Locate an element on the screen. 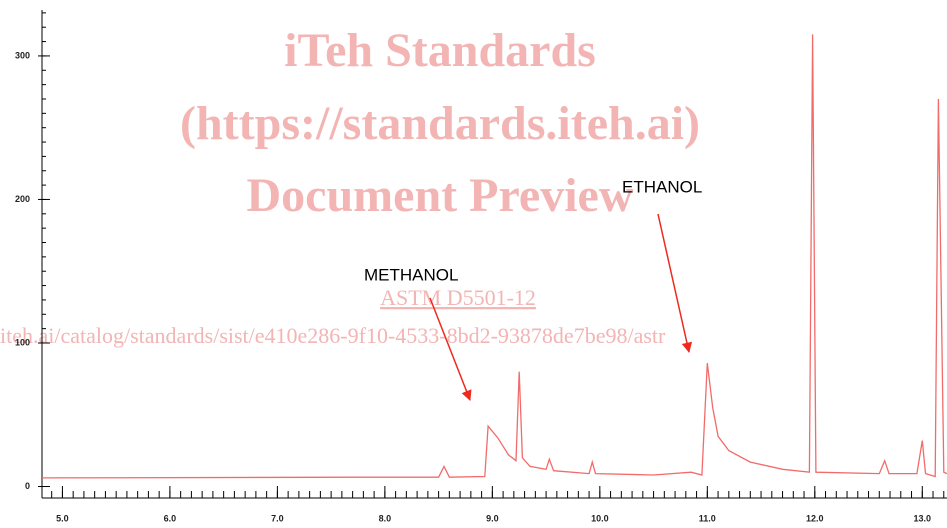 The height and width of the screenshot is (528, 947). x-tick-label: 7.0 is located at coordinates (277, 518).